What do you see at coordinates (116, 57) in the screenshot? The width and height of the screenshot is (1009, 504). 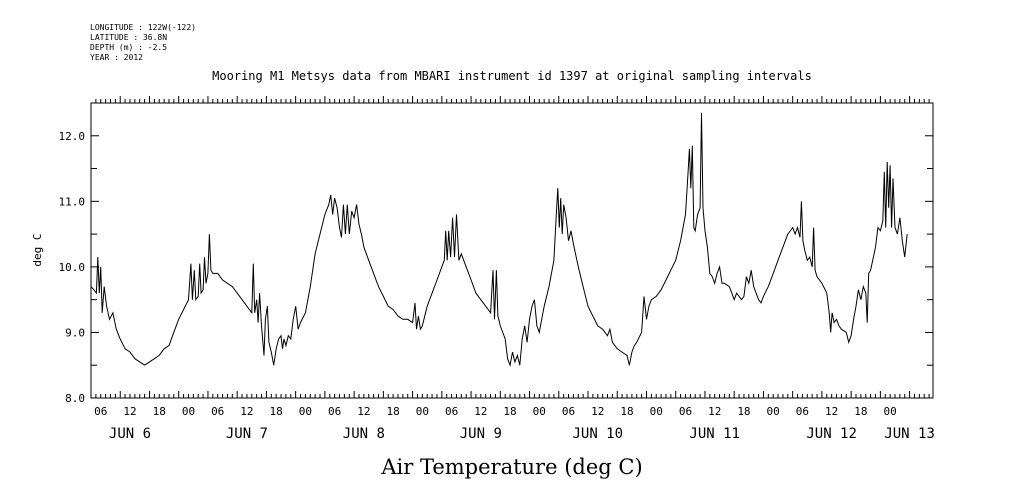 I see `year-label: YEAR : 2012` at bounding box center [116, 57].